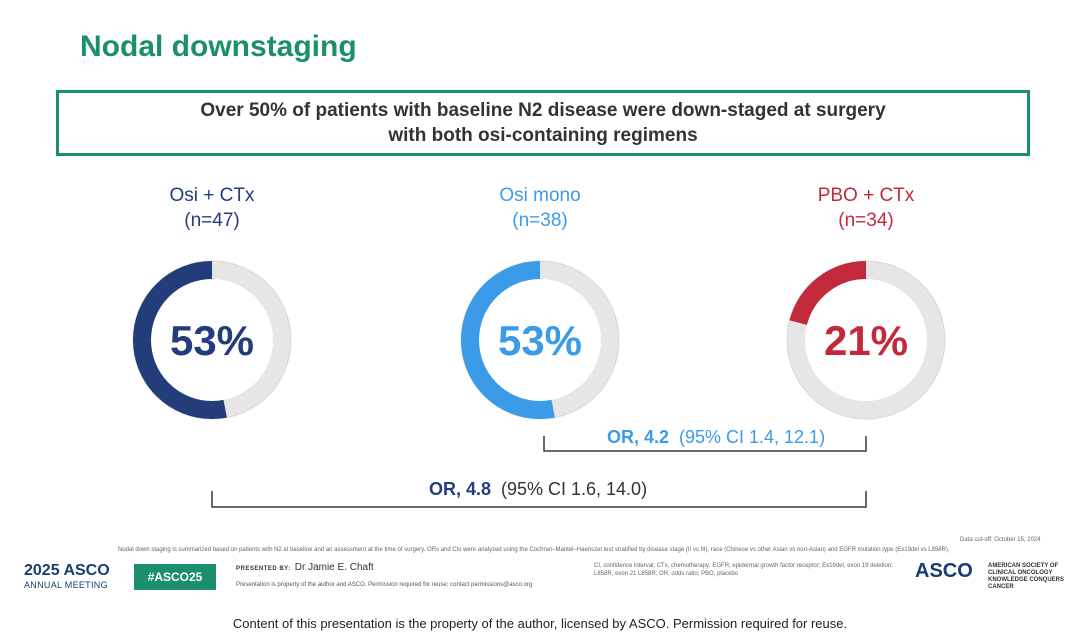 This screenshot has width=1080, height=640. What do you see at coordinates (1000, 540) in the screenshot?
I see `data-cutoff-note: Data cut-off: October 15, 2024` at bounding box center [1000, 540].